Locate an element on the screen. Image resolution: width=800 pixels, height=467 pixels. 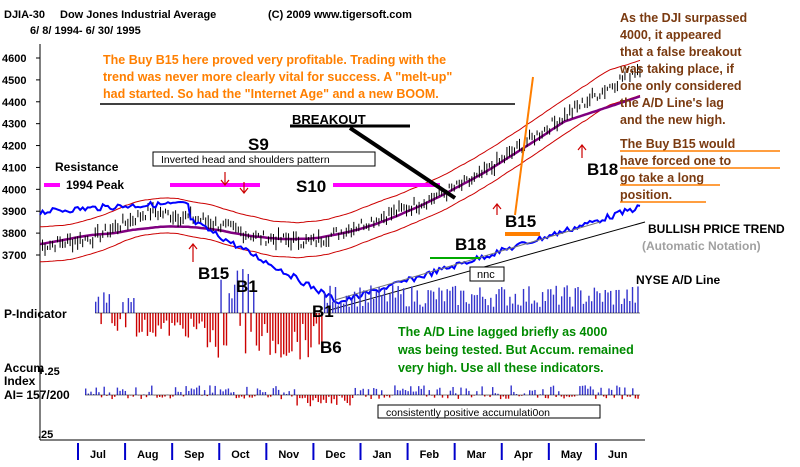
accum-box-label: consistently positive accumulati0on is located at coordinates (468, 413).